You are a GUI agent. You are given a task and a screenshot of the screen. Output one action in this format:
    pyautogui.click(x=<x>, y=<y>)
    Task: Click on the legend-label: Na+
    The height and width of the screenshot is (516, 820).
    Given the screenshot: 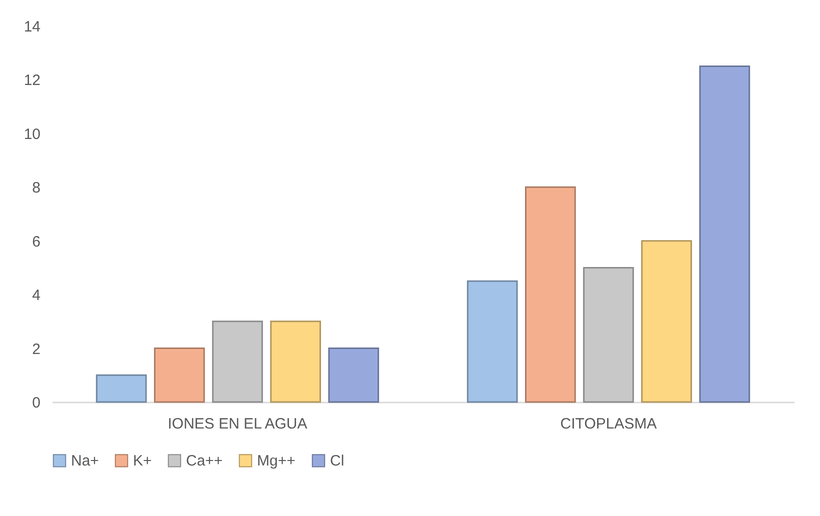 What is the action you would take?
    pyautogui.click(x=85, y=461)
    